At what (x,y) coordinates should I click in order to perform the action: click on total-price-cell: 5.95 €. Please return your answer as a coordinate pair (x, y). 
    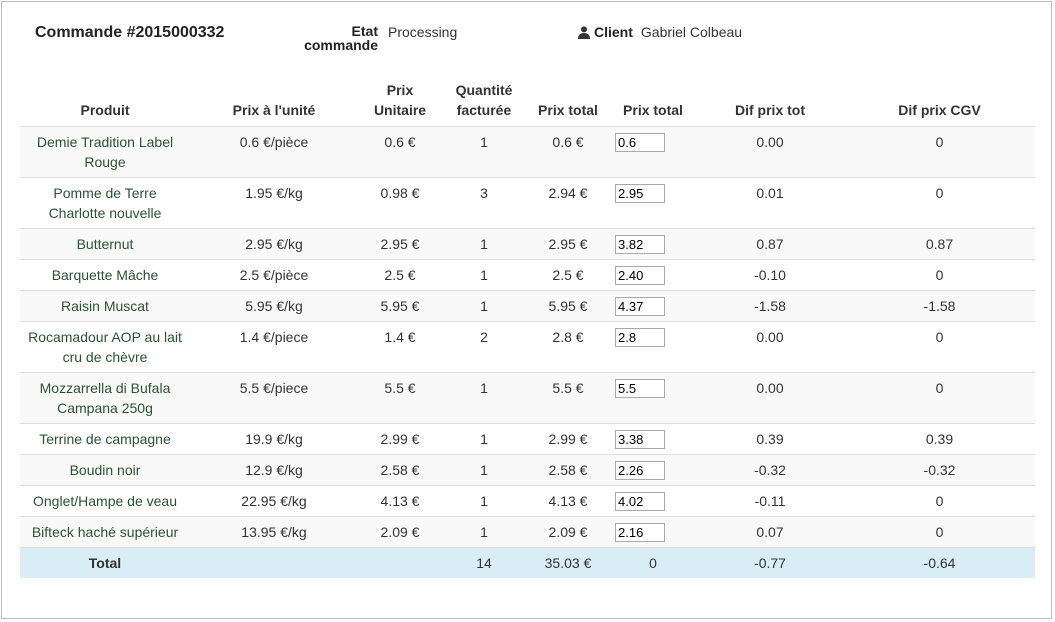
    Looking at the image, I should click on (568, 306).